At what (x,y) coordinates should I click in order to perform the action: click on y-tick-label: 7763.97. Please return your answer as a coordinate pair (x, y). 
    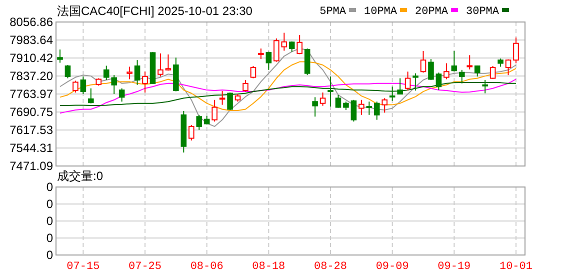
    Looking at the image, I should click on (32, 94).